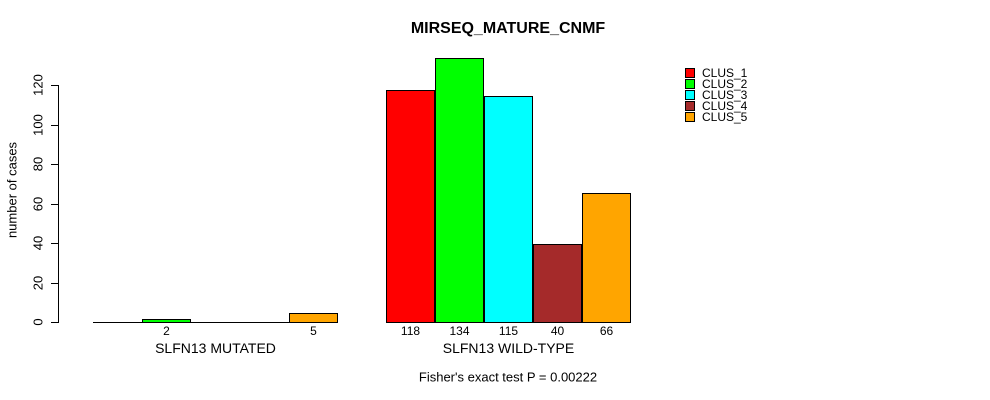 Image resolution: width=990 pixels, height=400 pixels. What do you see at coordinates (215, 348) in the screenshot?
I see `x-group-label: SLFN13 MUTATED` at bounding box center [215, 348].